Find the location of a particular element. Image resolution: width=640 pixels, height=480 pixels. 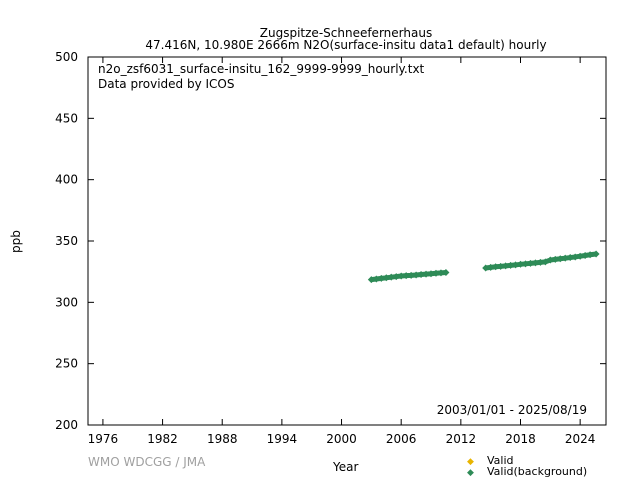

y-tick-label: 250 is located at coordinates (66, 364).